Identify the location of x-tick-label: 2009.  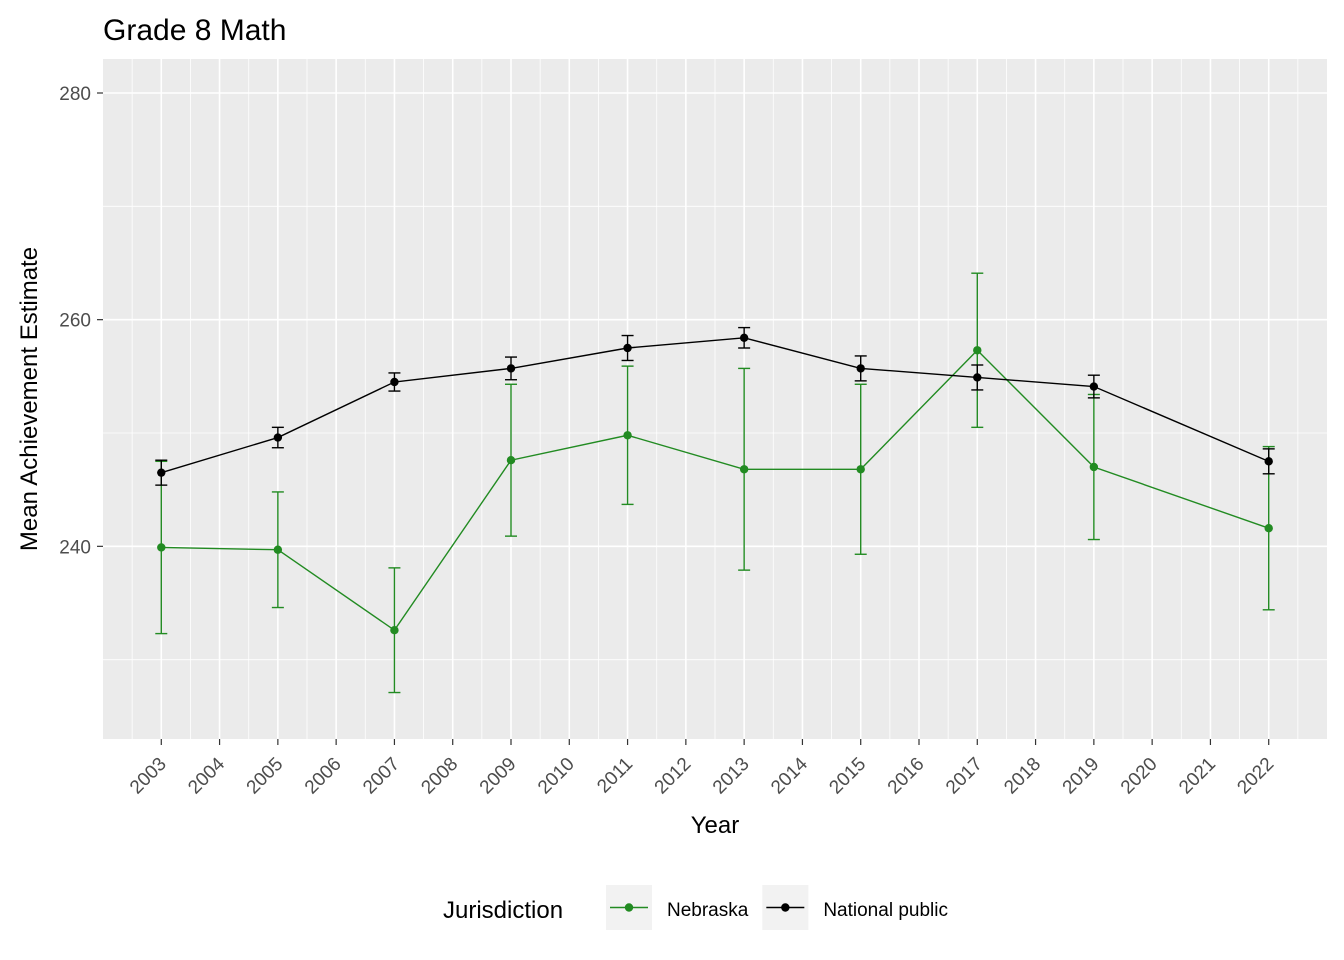
(498, 776).